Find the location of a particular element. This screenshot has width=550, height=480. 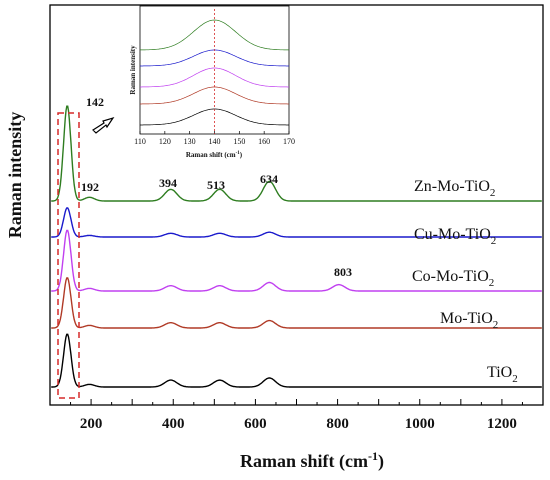

arrow-icon is located at coordinates (103, 125).